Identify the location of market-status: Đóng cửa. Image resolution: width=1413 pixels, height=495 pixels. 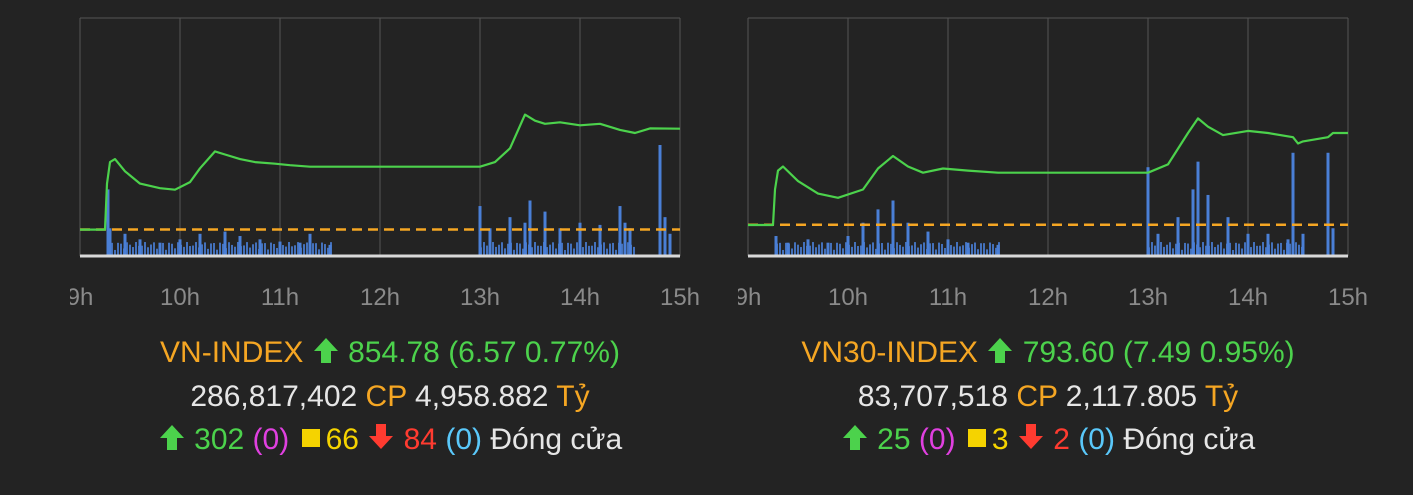
(1189, 439).